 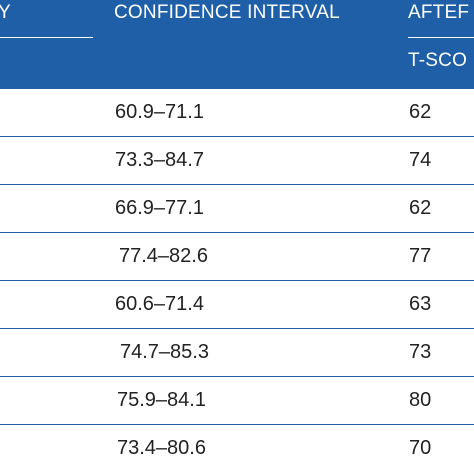 I want to click on t-score-cell: 63, so click(x=420, y=304).